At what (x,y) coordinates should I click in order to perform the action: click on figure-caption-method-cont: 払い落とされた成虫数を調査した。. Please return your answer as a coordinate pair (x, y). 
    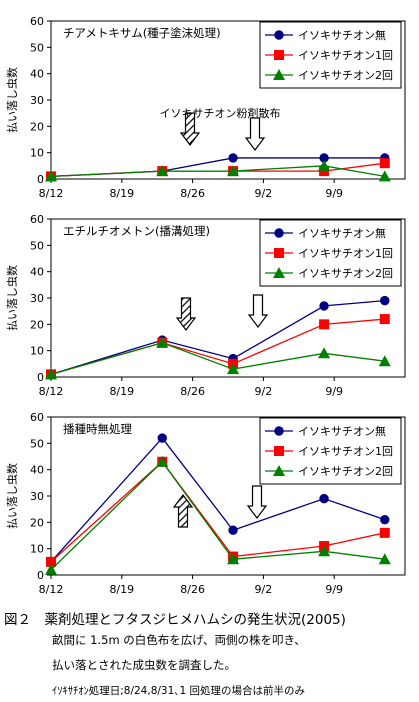
    Looking at the image, I should click on (144, 665).